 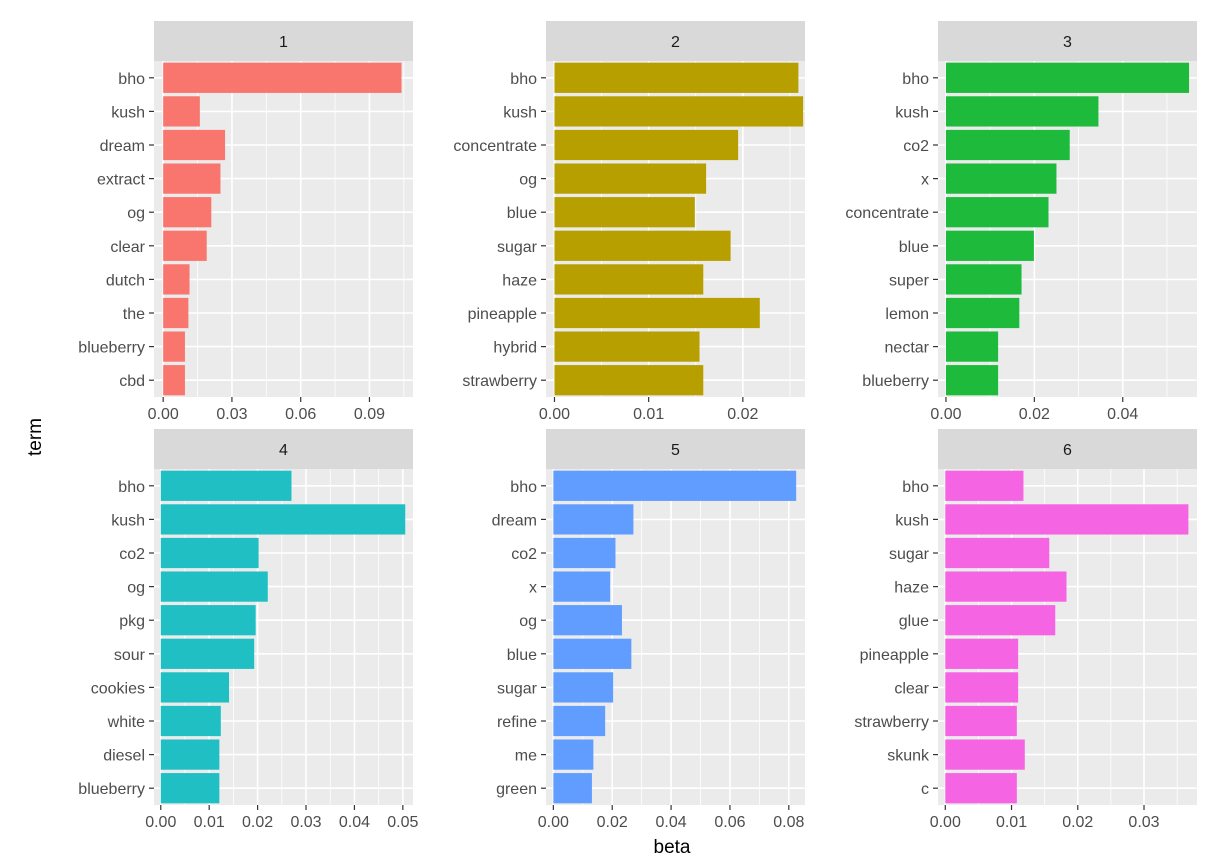 I want to click on bar-refine, so click(x=579, y=721).